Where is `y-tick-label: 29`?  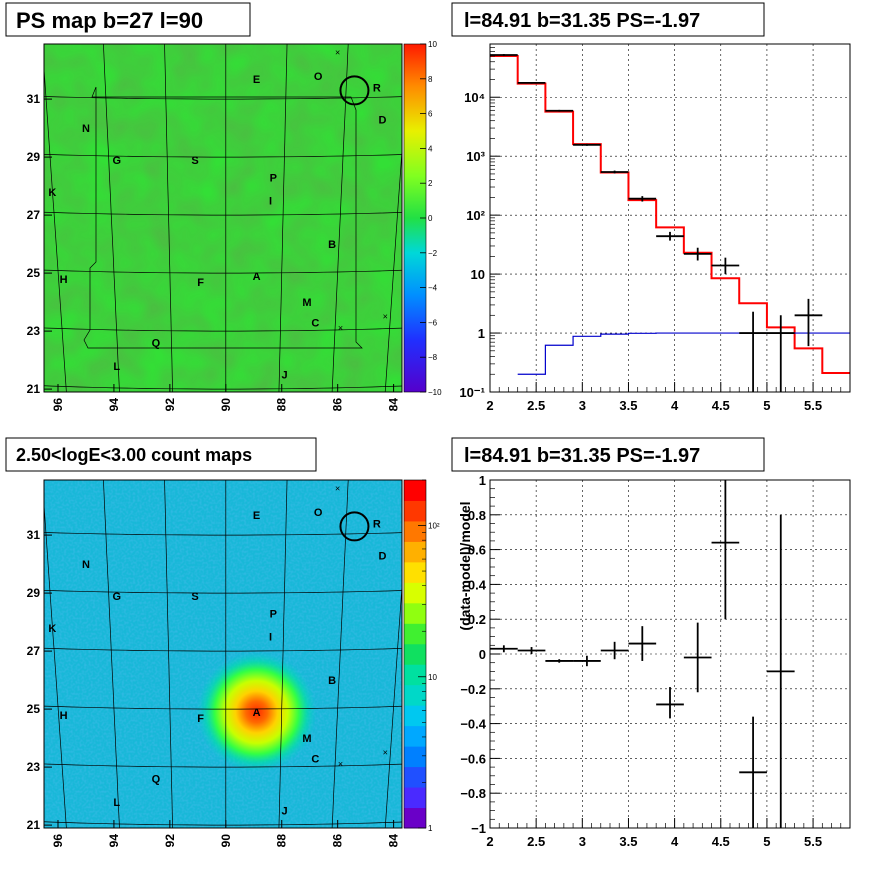 y-tick-label: 29 is located at coordinates (34, 157).